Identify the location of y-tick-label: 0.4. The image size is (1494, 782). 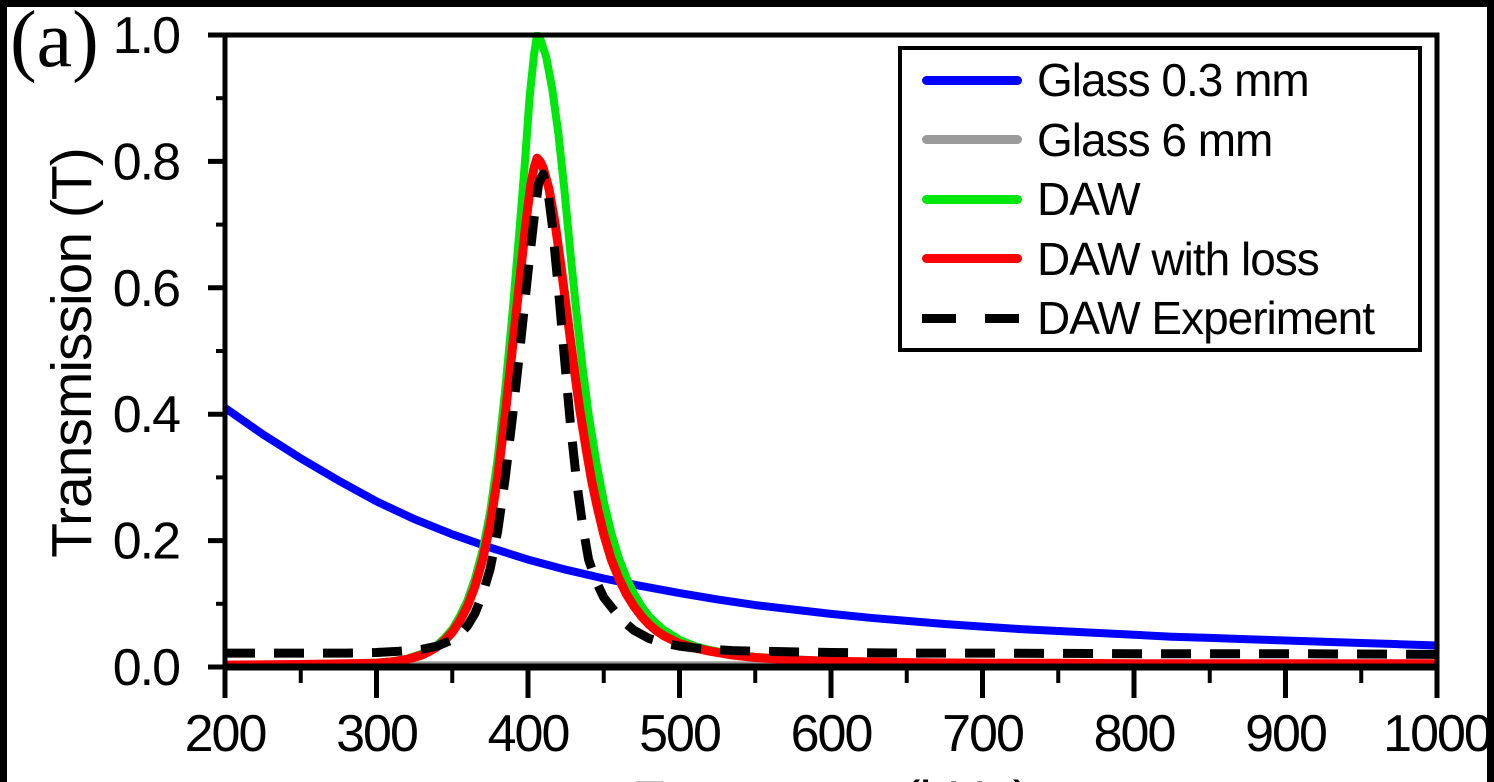
(146, 415).